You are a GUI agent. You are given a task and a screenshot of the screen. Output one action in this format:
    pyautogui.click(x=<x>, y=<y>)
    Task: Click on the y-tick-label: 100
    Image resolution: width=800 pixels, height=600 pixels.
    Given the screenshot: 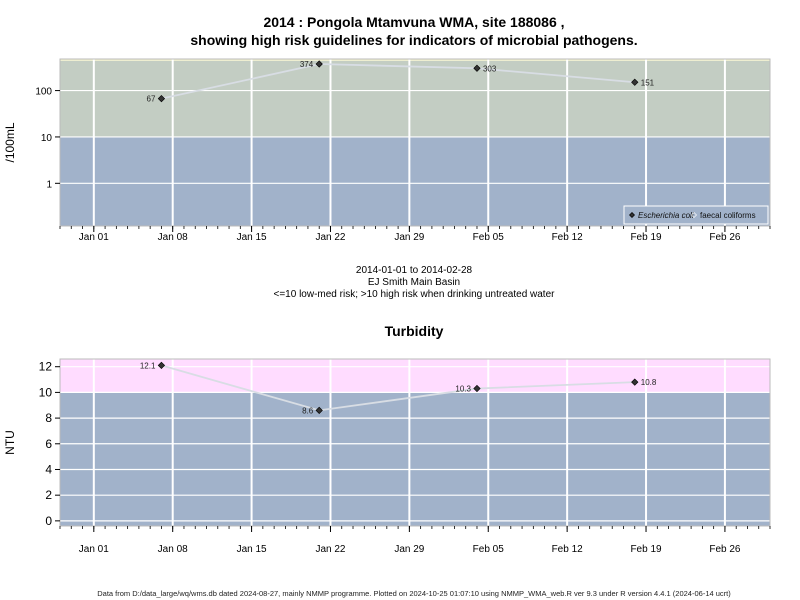 What is the action you would take?
    pyautogui.click(x=43, y=92)
    